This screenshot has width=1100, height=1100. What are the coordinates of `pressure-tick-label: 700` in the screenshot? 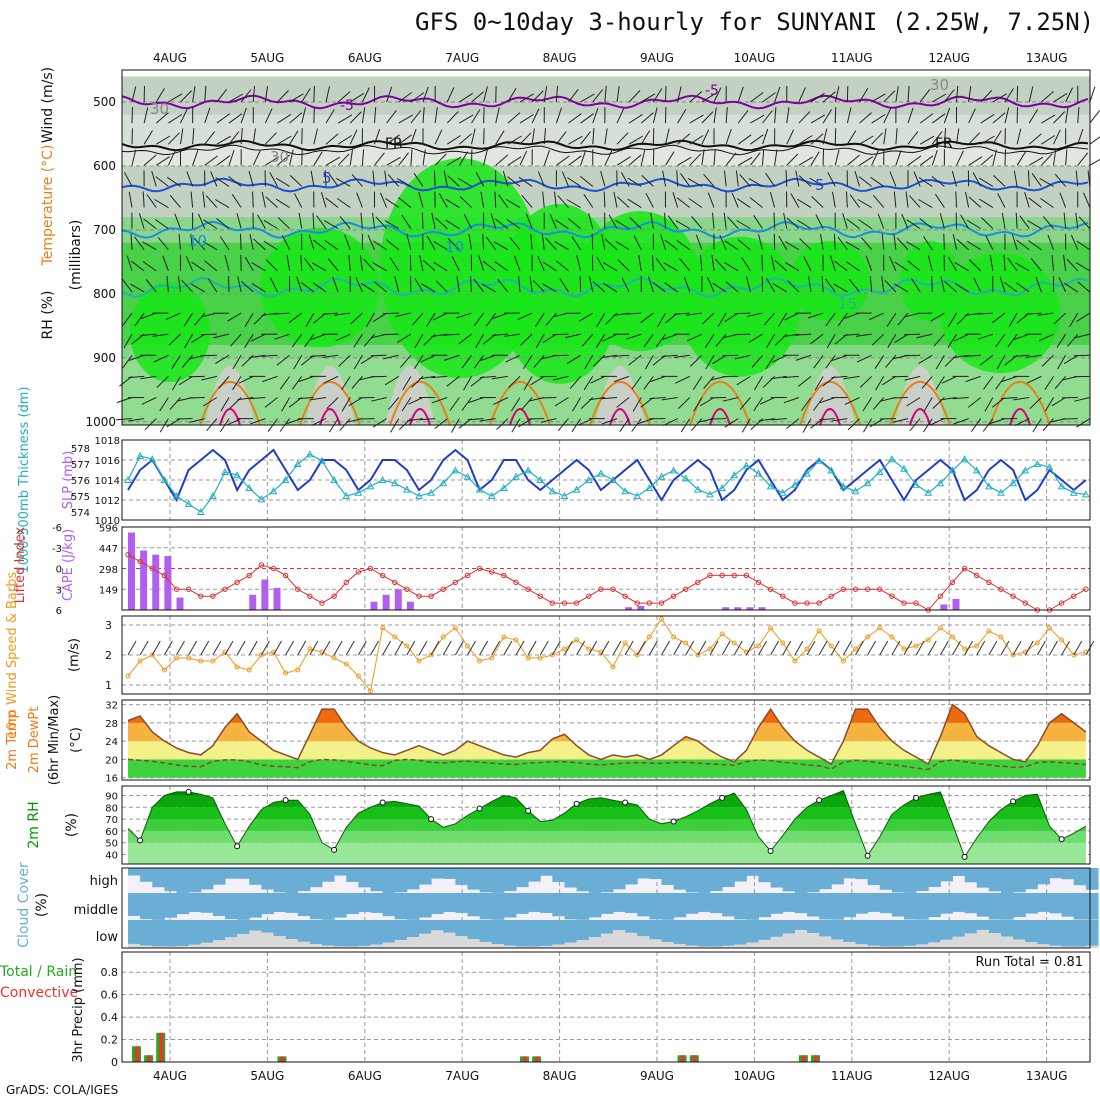 It's located at (104, 230).